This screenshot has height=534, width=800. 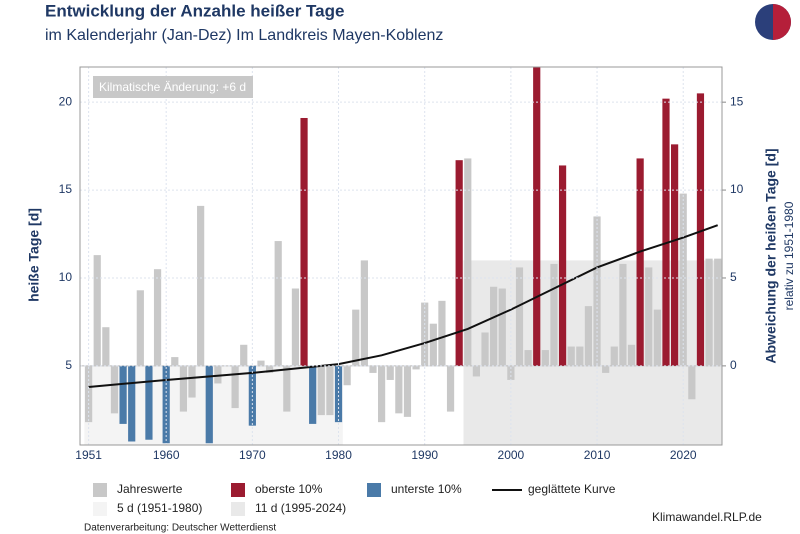 I want to click on x-tick-label: 2000, so click(x=511, y=455).